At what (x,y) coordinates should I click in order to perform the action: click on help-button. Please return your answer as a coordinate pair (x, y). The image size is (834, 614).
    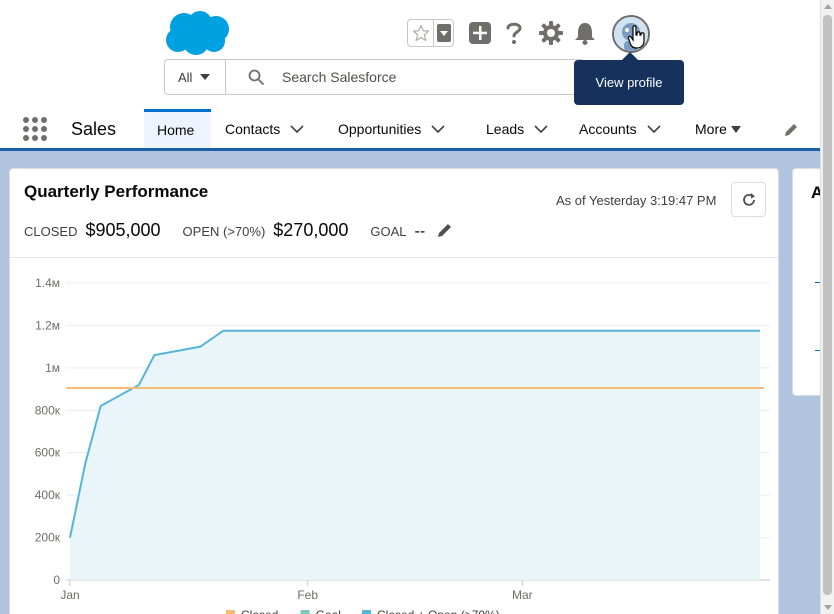
    Looking at the image, I should click on (514, 33).